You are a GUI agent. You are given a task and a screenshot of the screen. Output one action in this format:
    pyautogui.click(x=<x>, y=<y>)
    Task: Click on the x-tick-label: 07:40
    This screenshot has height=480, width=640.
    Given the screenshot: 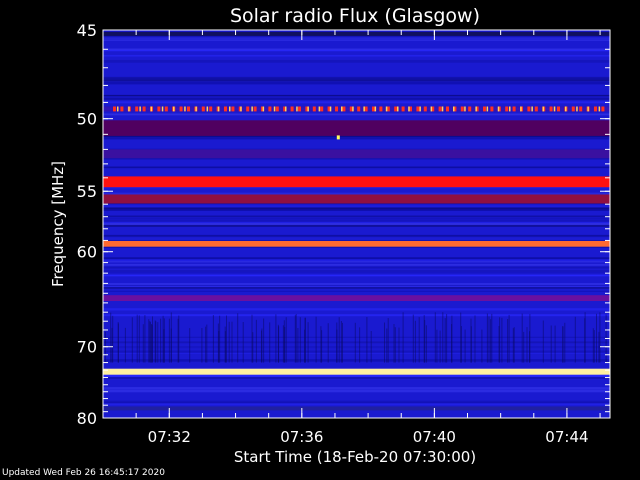 What is the action you would take?
    pyautogui.click(x=434, y=437)
    